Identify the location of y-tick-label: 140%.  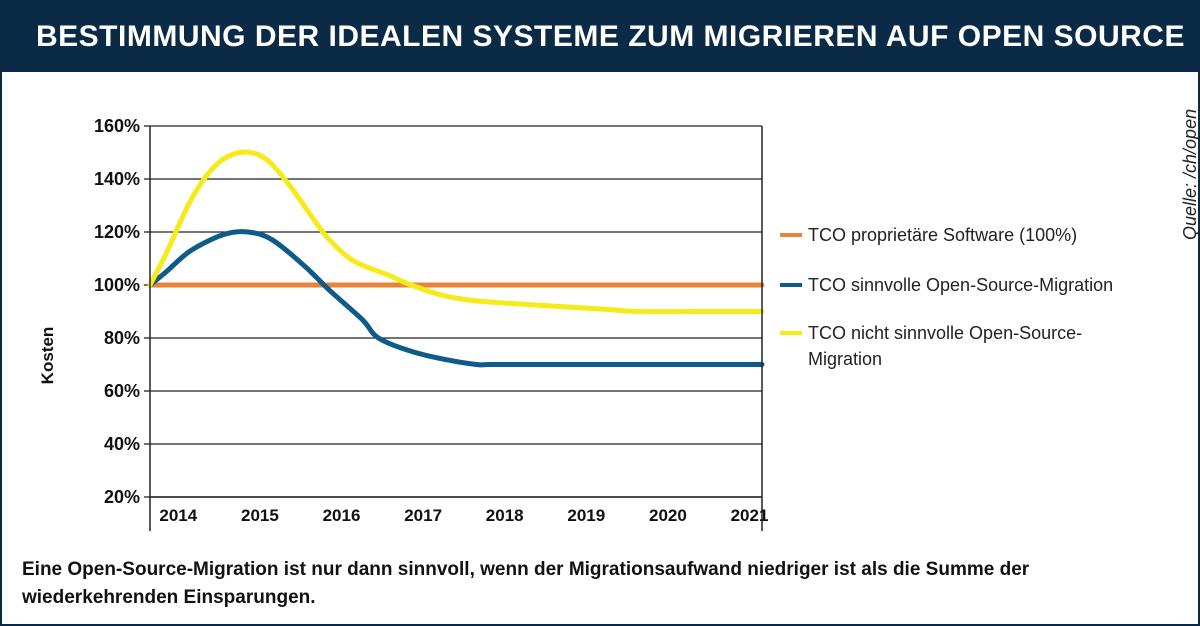
(117, 179).